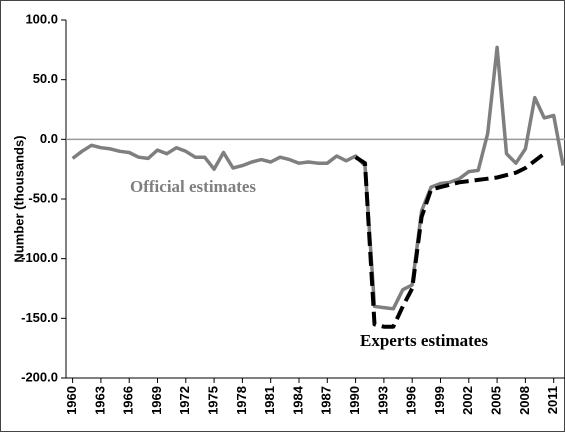 The image size is (565, 432). What do you see at coordinates (269, 400) in the screenshot?
I see `x-tick-label: 1981` at bounding box center [269, 400].